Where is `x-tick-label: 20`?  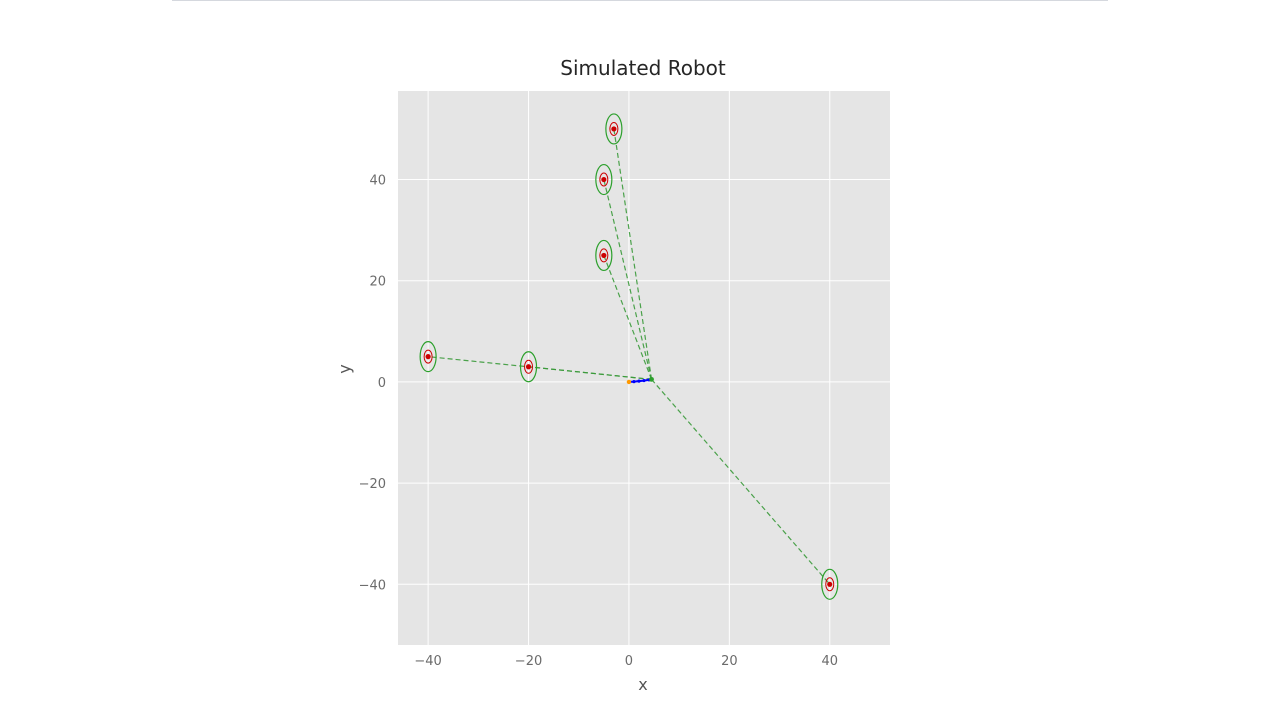
x-tick-label: 20 is located at coordinates (729, 661).